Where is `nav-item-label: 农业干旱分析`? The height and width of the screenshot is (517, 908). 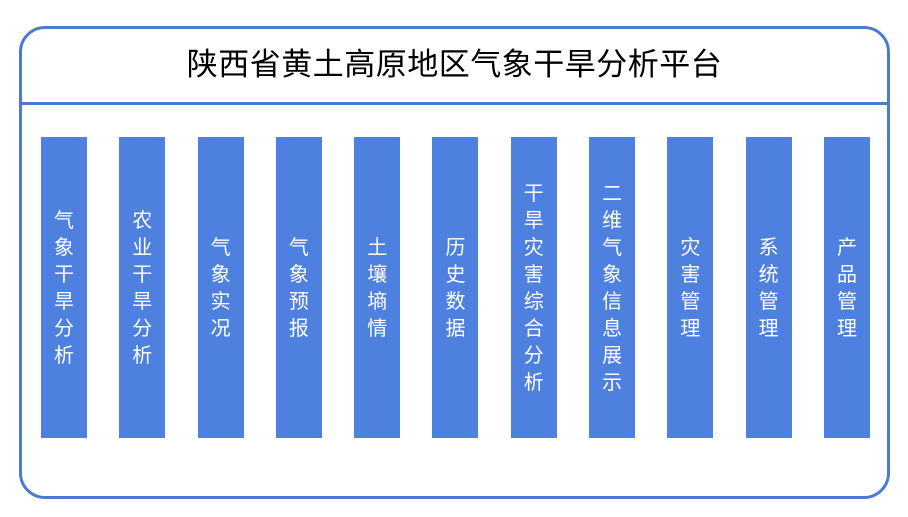
nav-item-label: 农业干旱分析 is located at coordinates (142, 287).